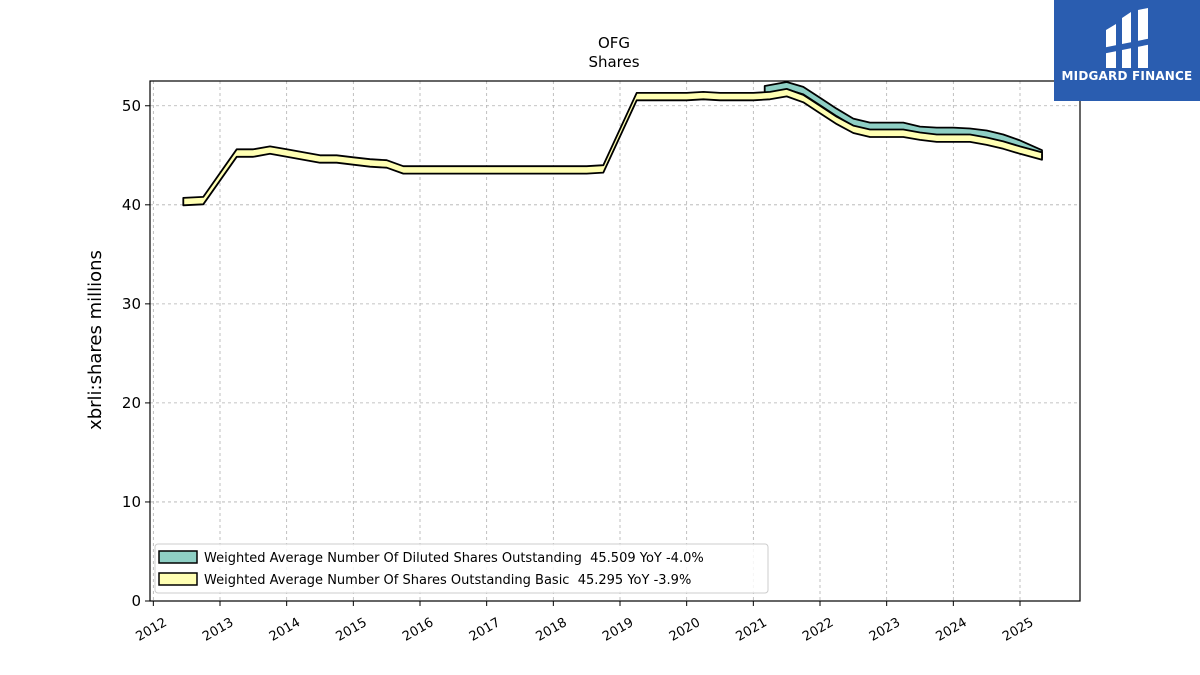 This screenshot has height=675, width=1200. I want to click on chart-subtitle: Shares, so click(613, 62).